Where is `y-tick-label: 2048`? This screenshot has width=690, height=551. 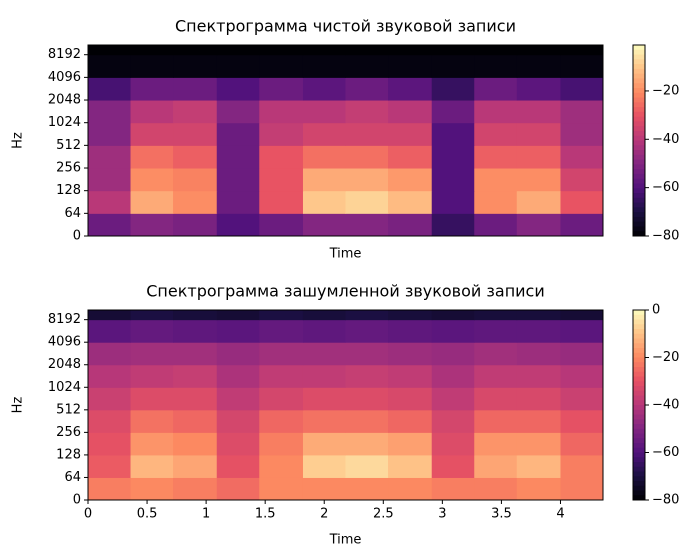
y-tick-label: 2048 is located at coordinates (64, 364).